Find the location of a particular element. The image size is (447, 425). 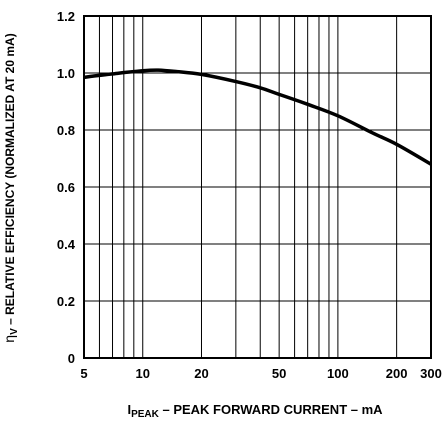

x-axis-label-text: – PEAK FORWARD CURRENT – mA is located at coordinates (271, 409).